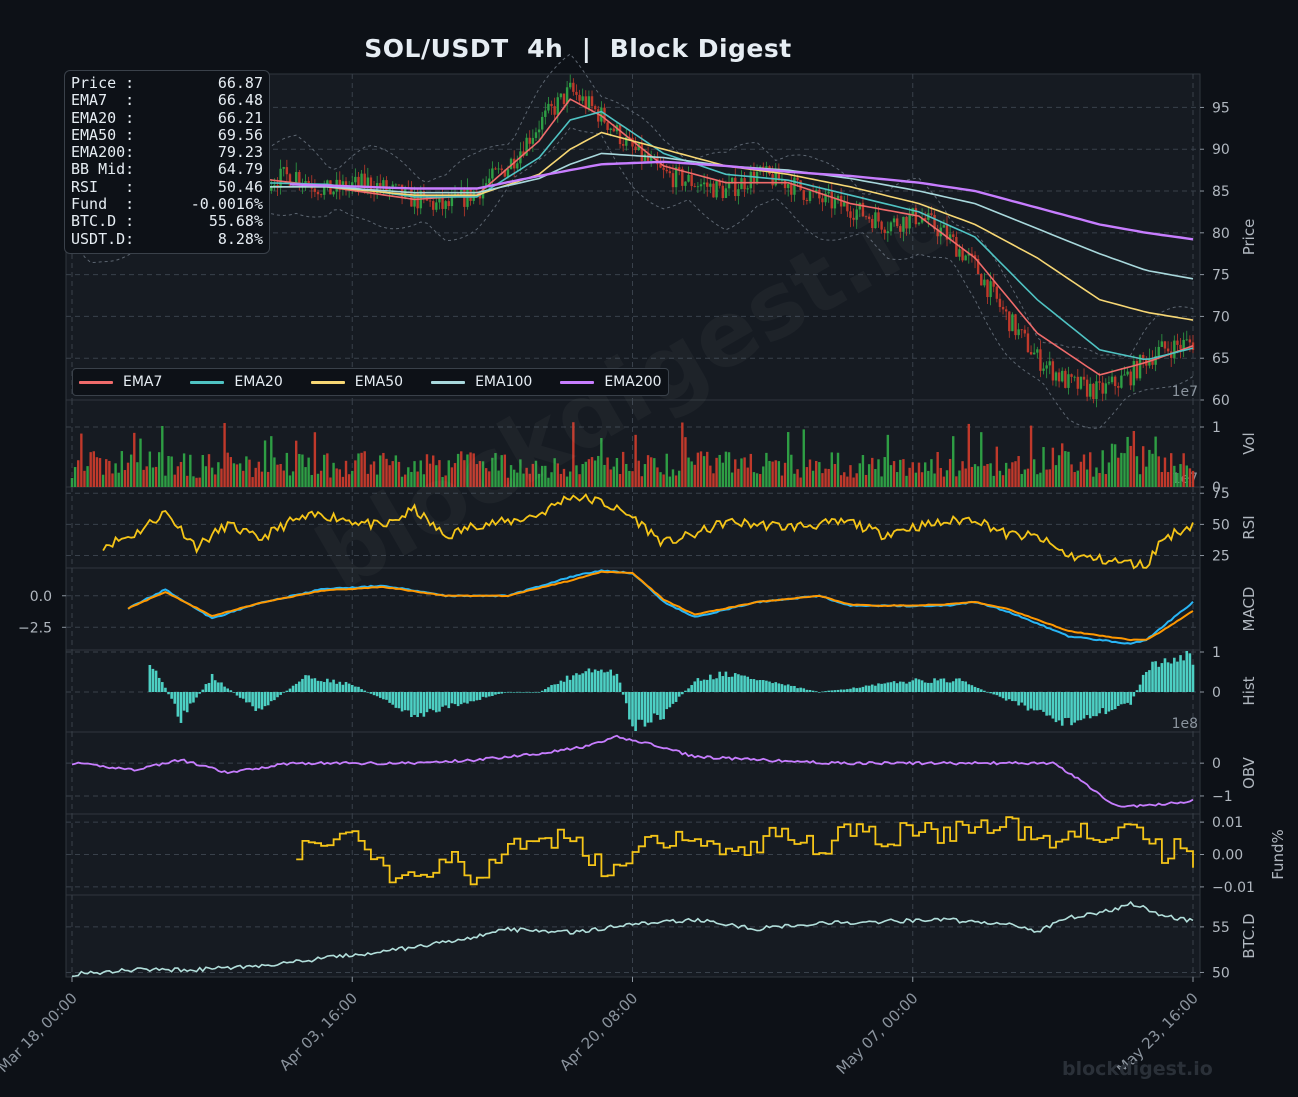  I want to click on info-row: RSI : 50.46, so click(167, 187).